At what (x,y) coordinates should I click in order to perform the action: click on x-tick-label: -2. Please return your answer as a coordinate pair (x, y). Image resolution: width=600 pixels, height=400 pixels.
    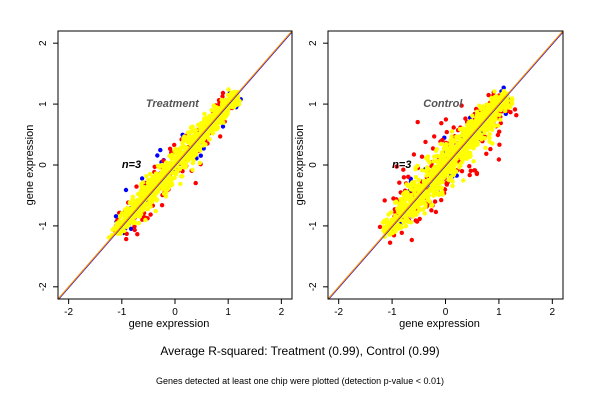
    Looking at the image, I should click on (338, 312).